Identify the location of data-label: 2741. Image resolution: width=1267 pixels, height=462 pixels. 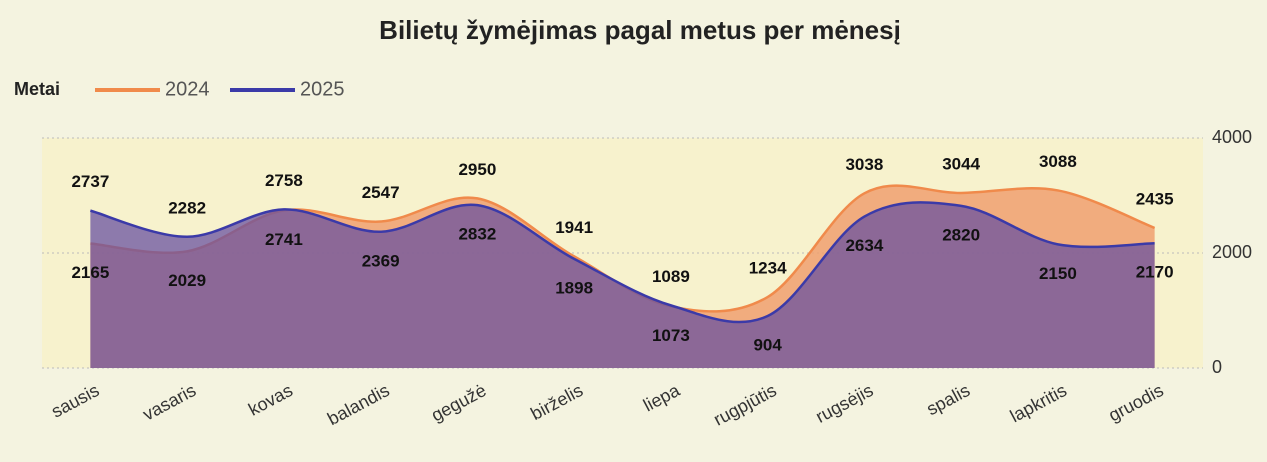
(284, 239).